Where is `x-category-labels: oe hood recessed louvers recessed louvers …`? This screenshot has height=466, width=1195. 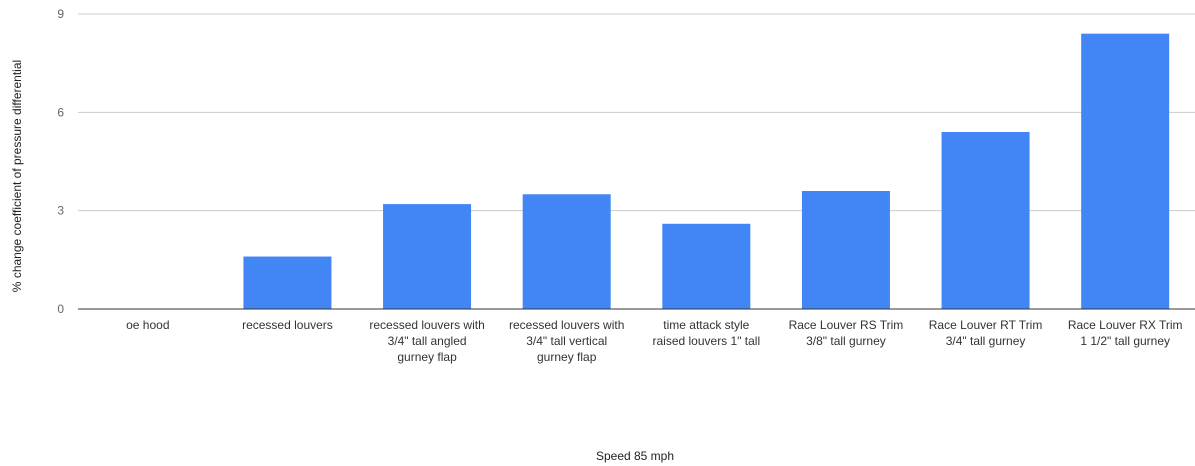 x-category-labels: oe hood recessed louvers recessed louvers … is located at coordinates (654, 341).